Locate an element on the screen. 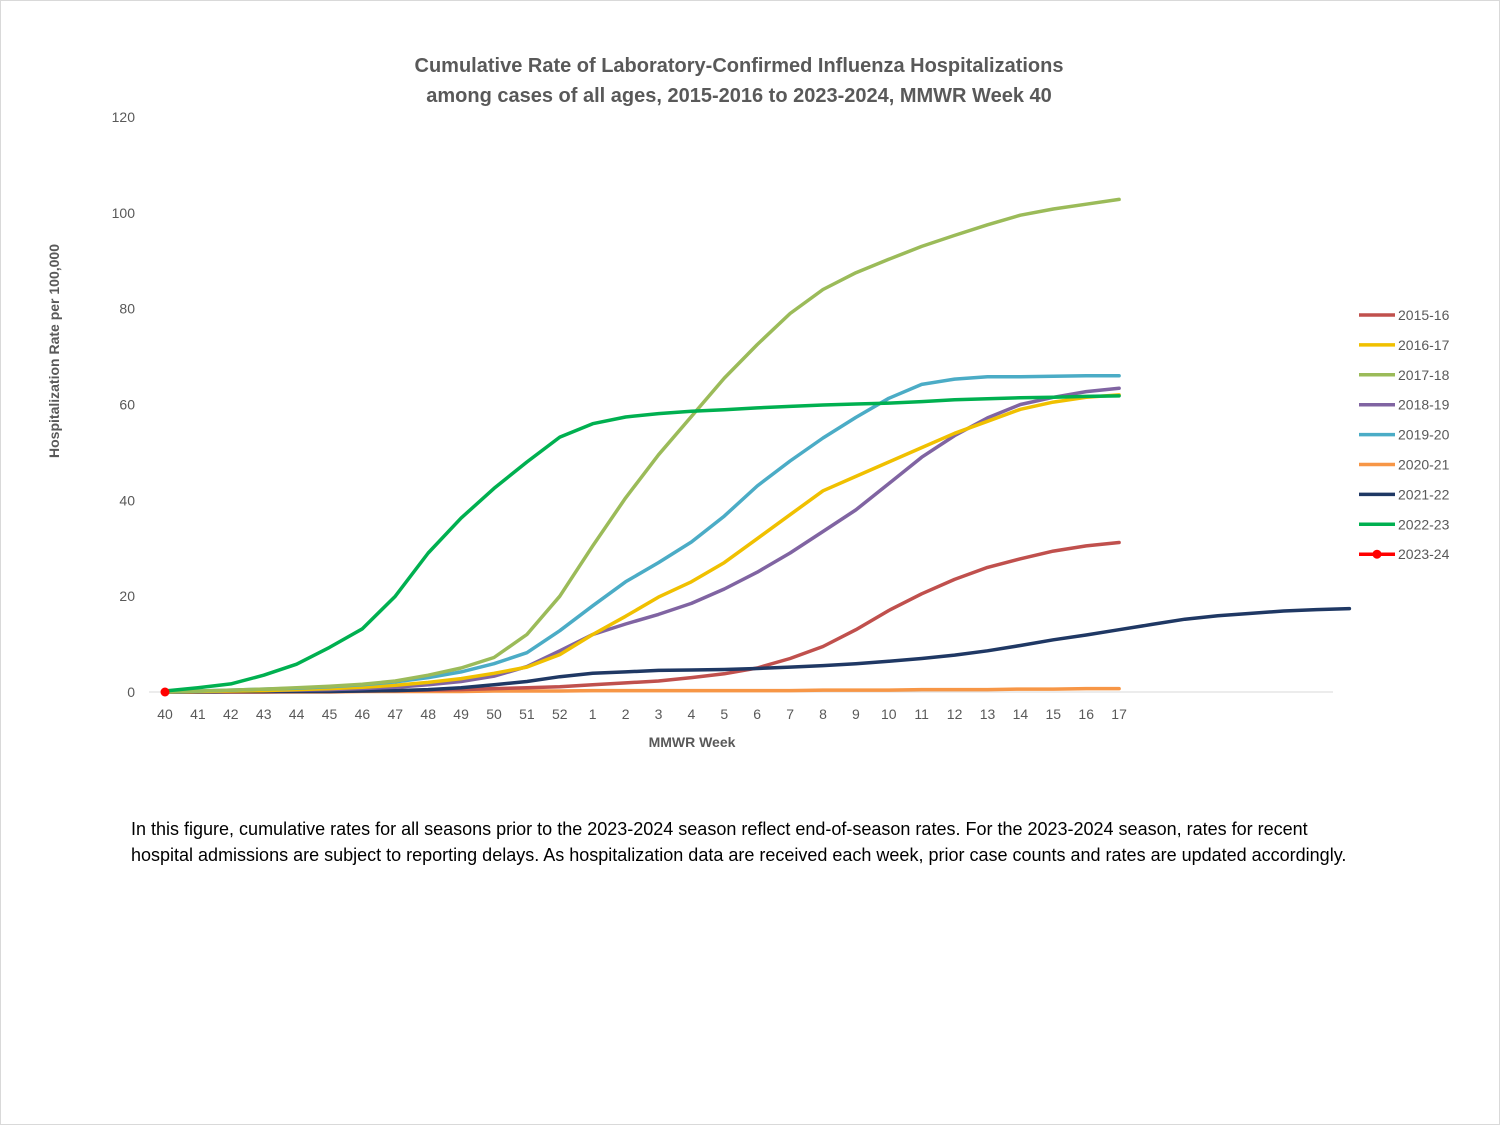 This screenshot has width=1500, height=1126. legend-label: 2018-19 is located at coordinates (1424, 405).